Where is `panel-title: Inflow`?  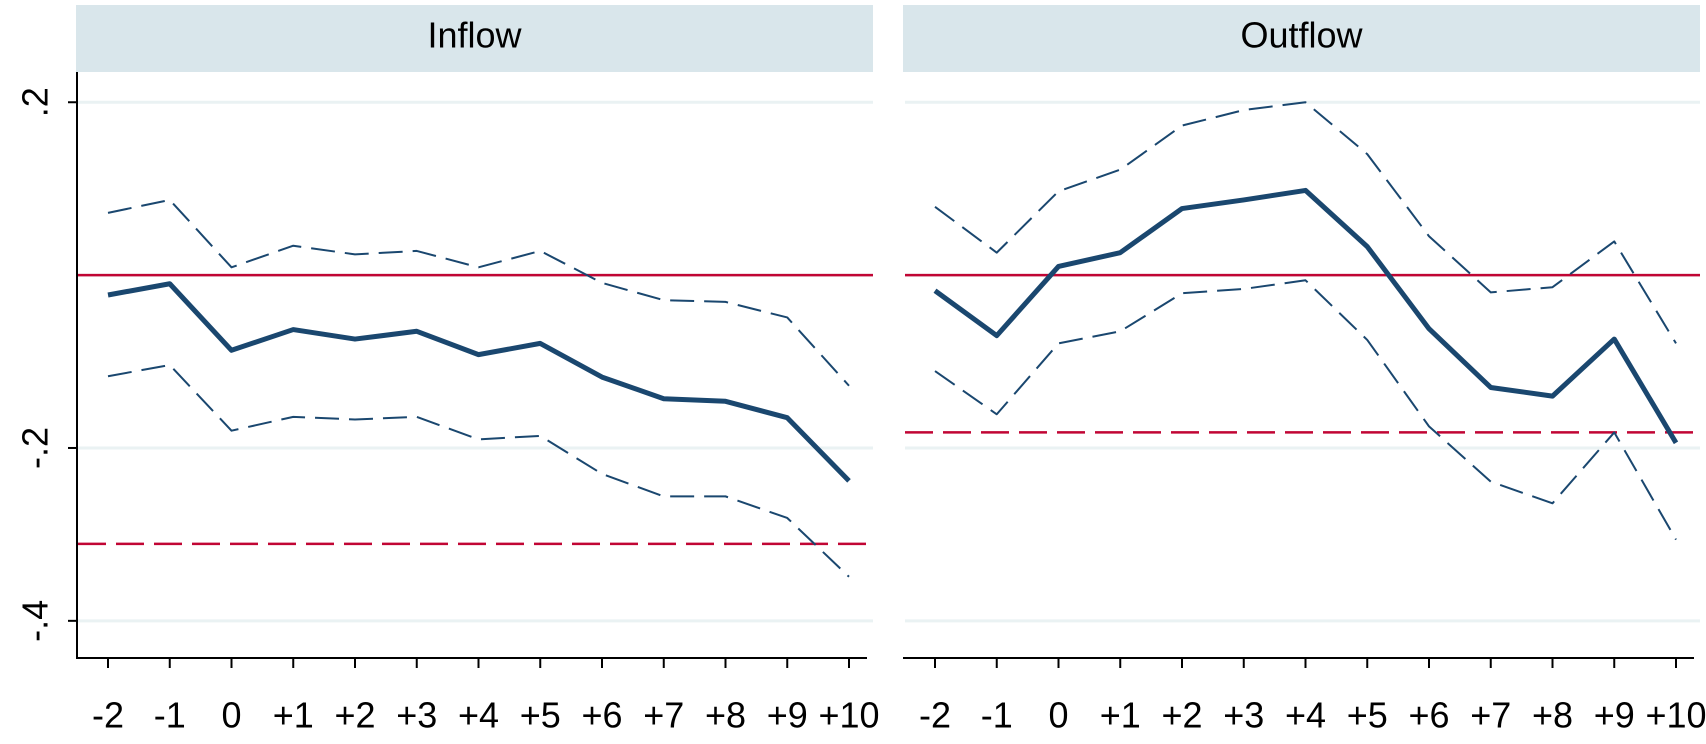
panel-title: Inflow is located at coordinates (474, 35).